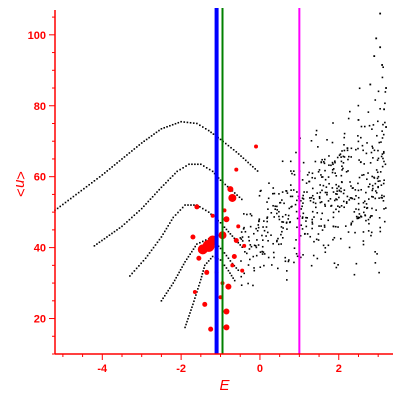 The height and width of the screenshot is (400, 400). I want to click on y-tick-label: 20, so click(40, 320).